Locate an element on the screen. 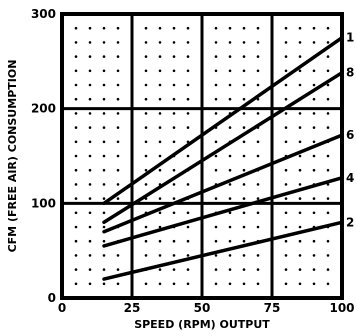 This screenshot has height=336, width=357. series-label-4: 4 is located at coordinates (350, 178).